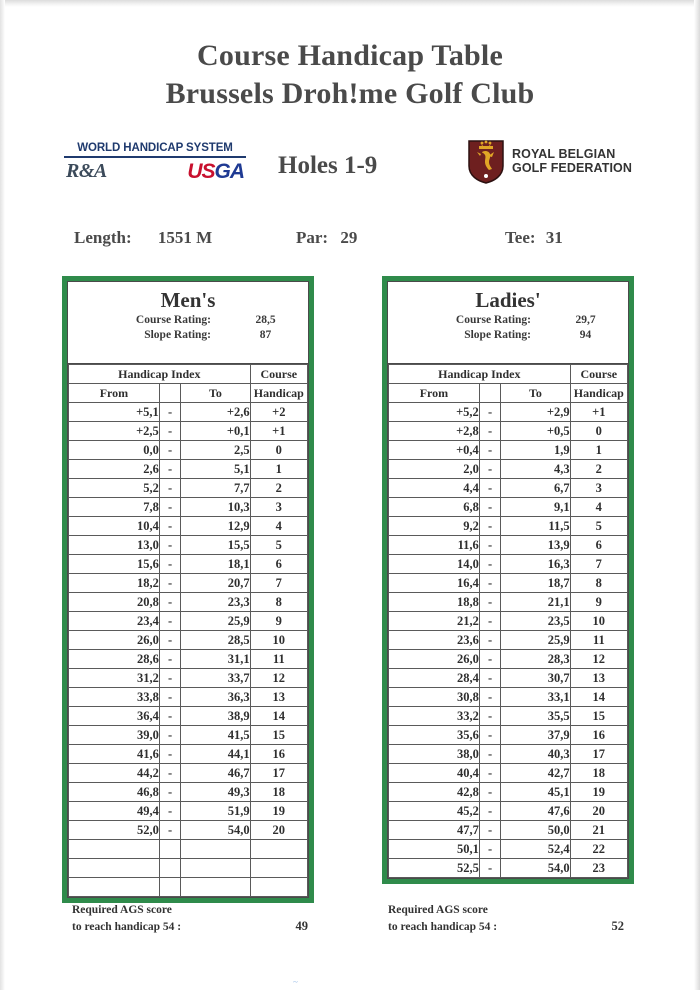 The width and height of the screenshot is (700, 990). Describe the element at coordinates (302, 926) in the screenshot. I see `mens-footer-score: 49` at that location.